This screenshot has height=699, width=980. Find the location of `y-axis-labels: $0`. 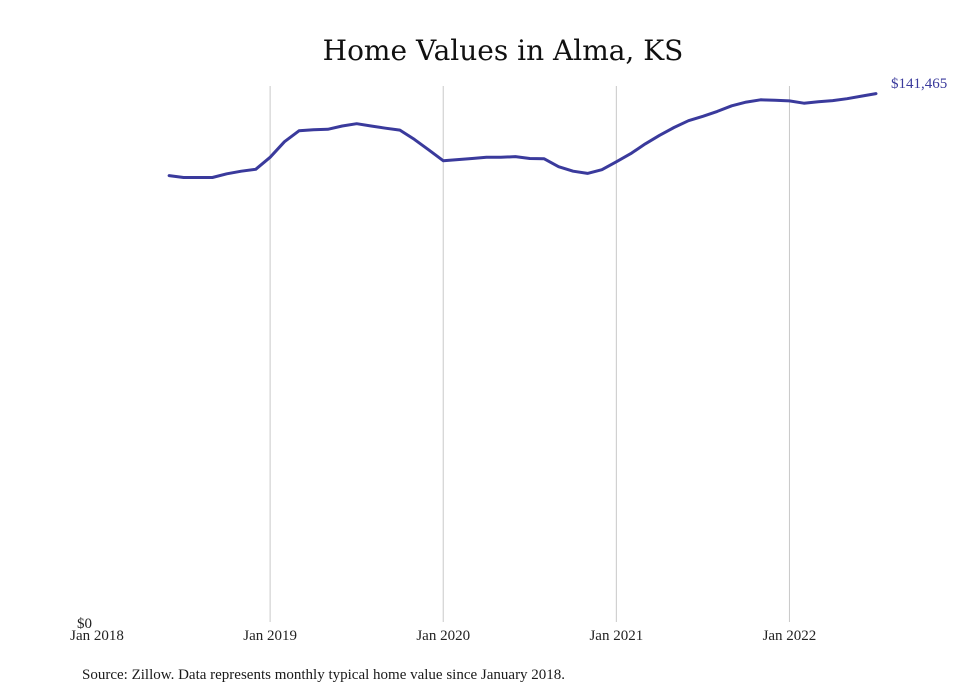

y-axis-labels: $0 is located at coordinates (84, 624).